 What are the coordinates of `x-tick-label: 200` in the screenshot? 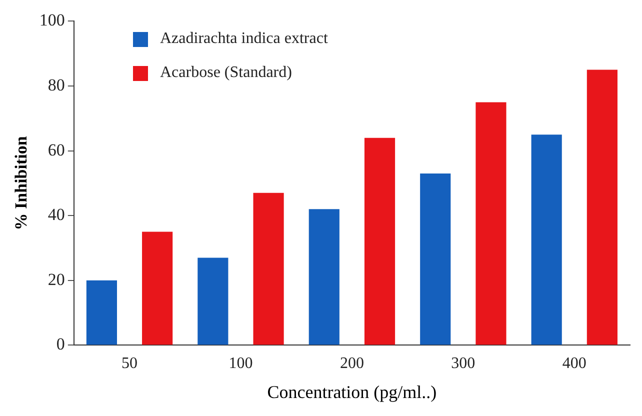 It's located at (352, 363).